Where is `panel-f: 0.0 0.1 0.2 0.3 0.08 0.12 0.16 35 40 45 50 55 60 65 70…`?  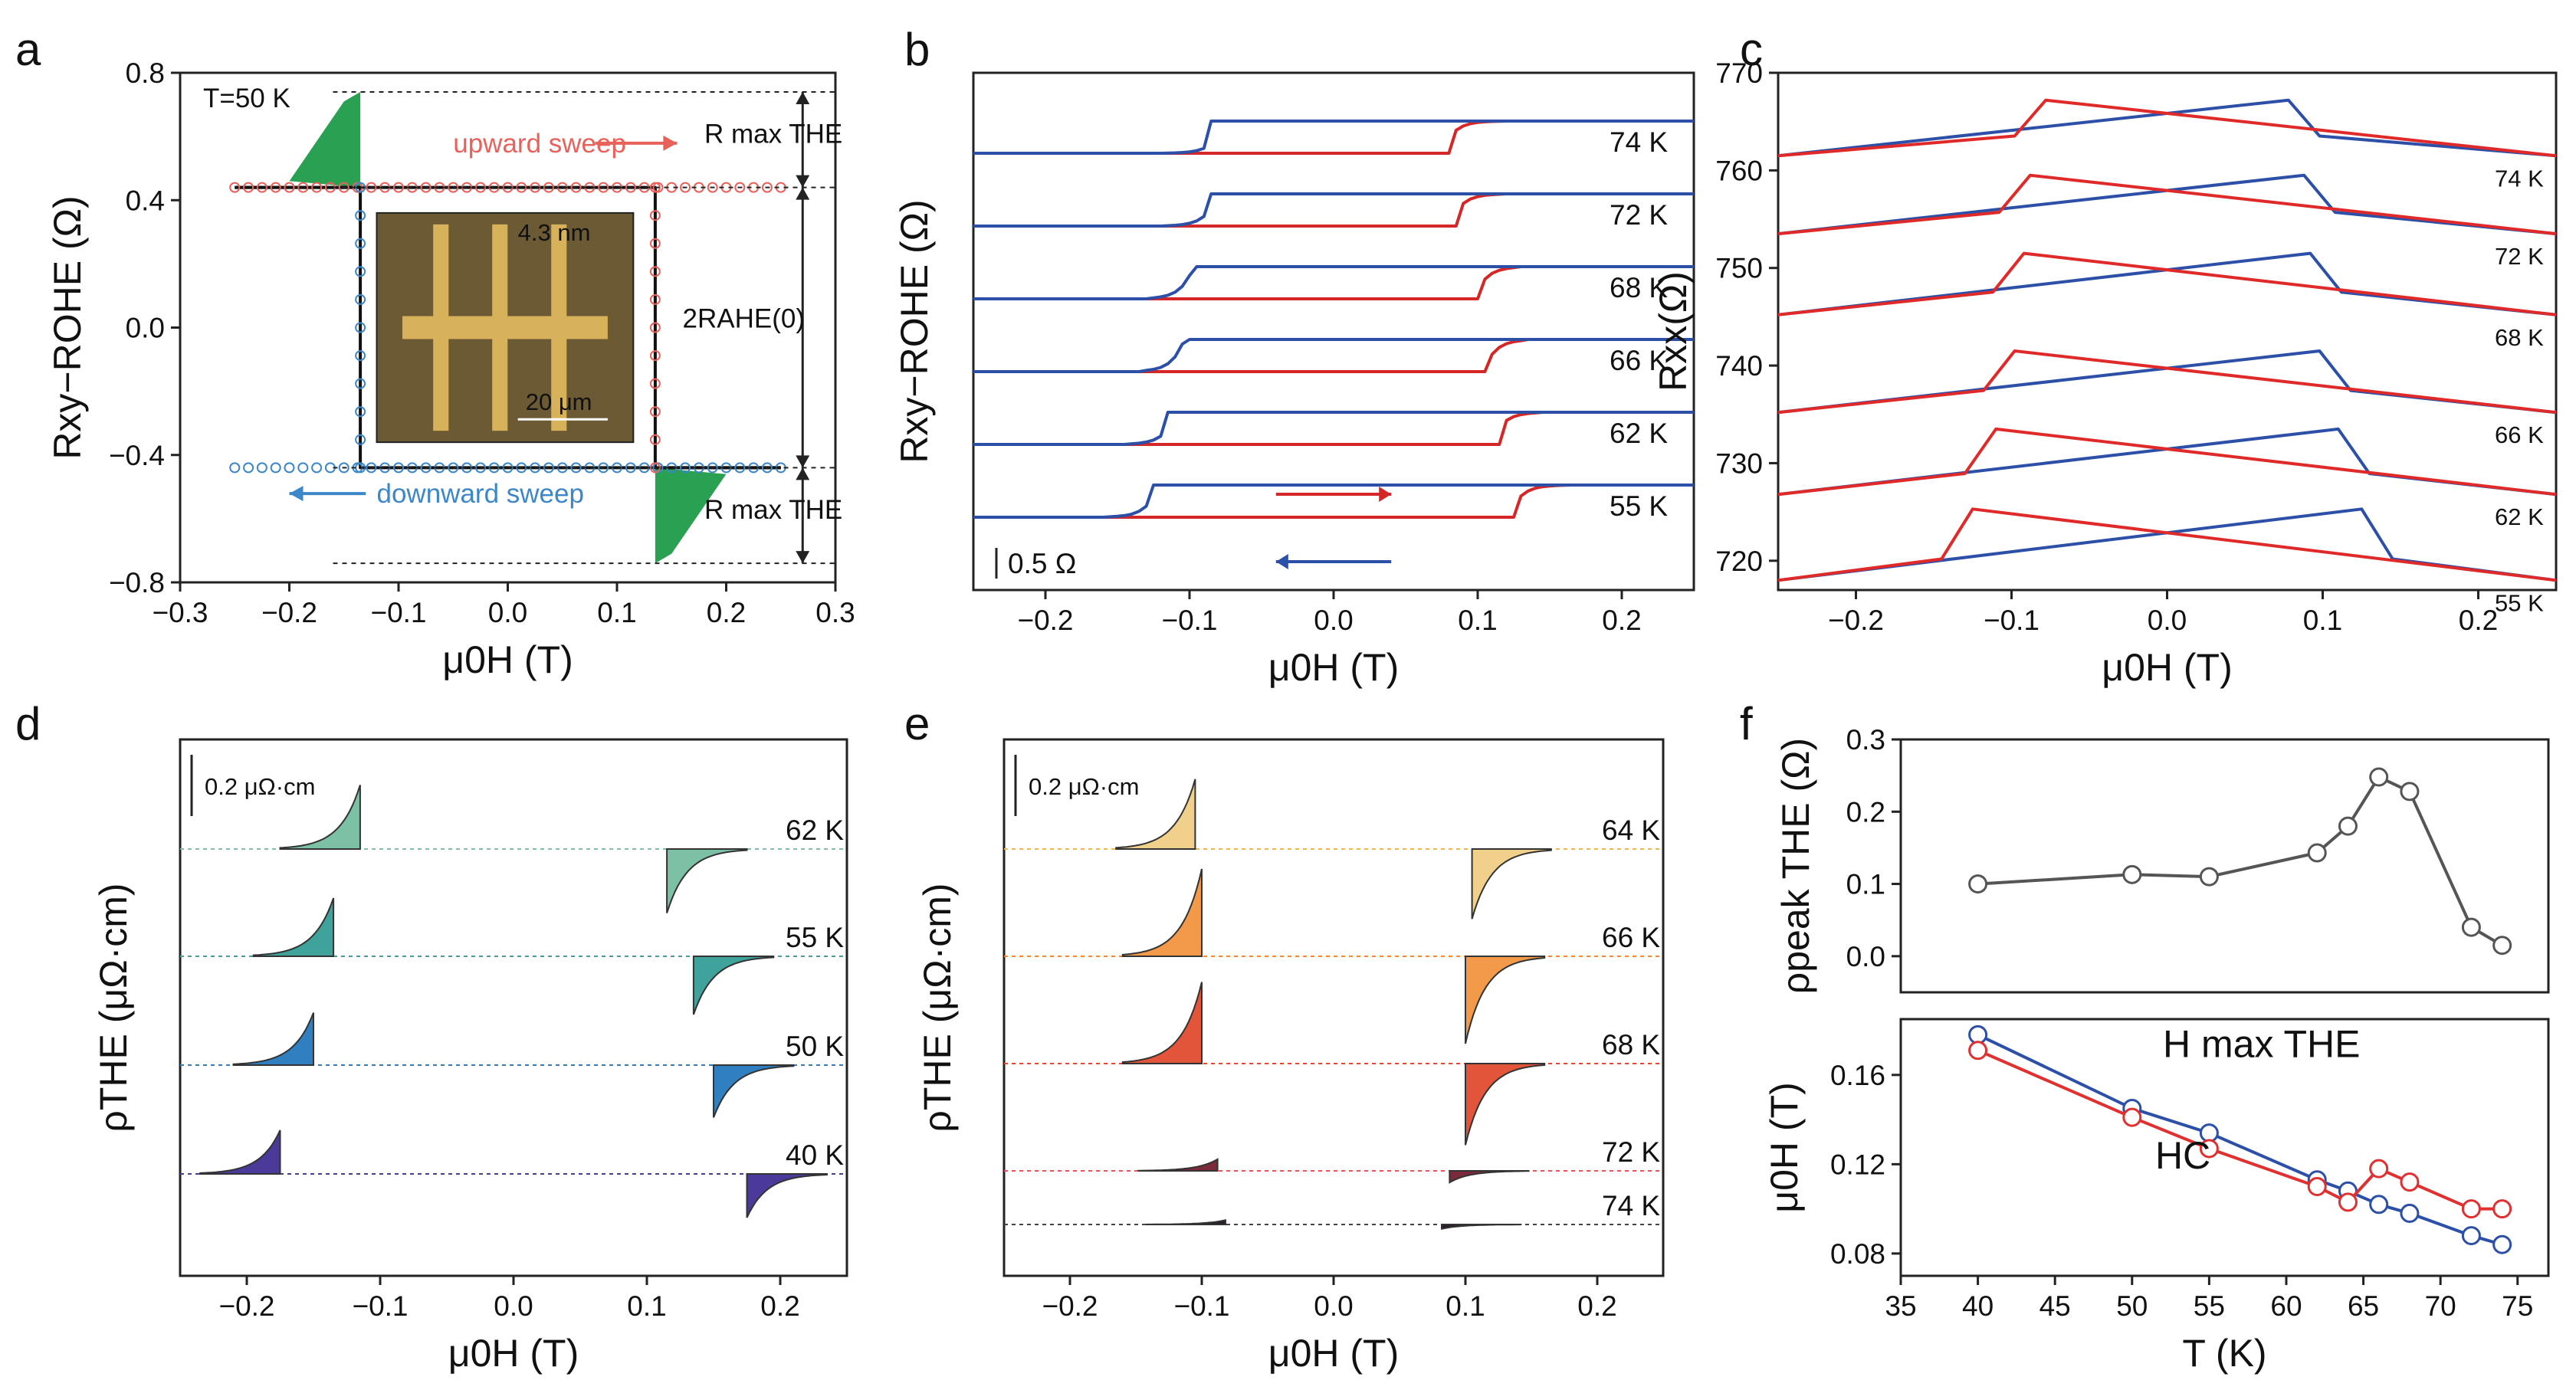
panel-f: 0.0 0.1 0.2 0.3 0.08 0.12 0.16 35 40 45 50 55 60 65 70… is located at coordinates (2156, 1049).